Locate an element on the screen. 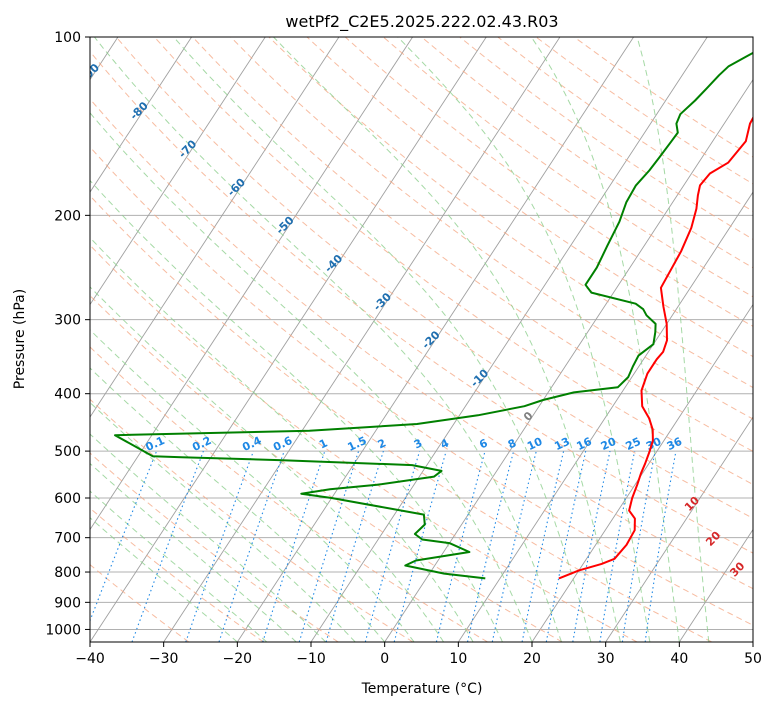  y-tick-label: 700 is located at coordinates (67, 539).